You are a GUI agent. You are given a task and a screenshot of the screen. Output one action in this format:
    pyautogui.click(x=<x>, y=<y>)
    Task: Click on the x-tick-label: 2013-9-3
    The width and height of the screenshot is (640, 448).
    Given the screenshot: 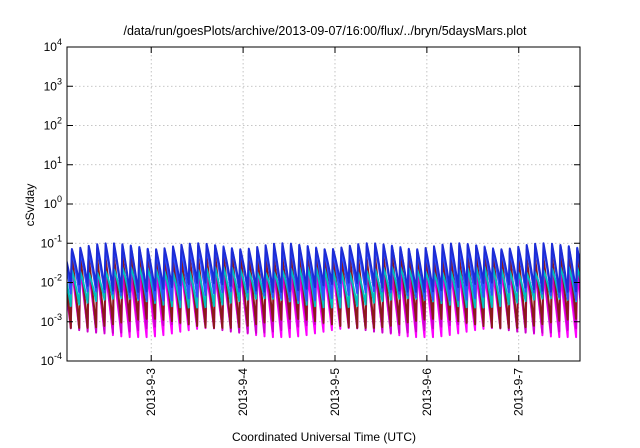 What is the action you would take?
    pyautogui.click(x=151, y=392)
    